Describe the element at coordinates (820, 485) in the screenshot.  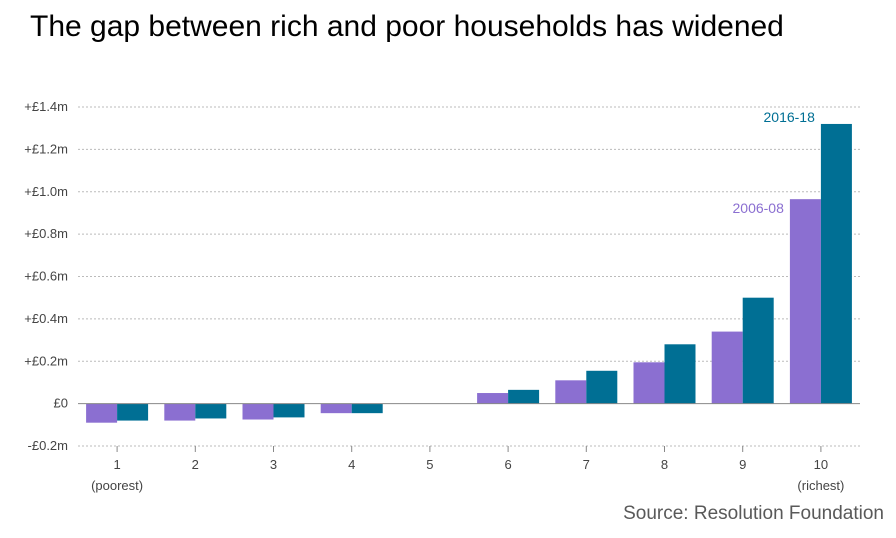
I see `x-tick-sublabel: (richest)` at that location.